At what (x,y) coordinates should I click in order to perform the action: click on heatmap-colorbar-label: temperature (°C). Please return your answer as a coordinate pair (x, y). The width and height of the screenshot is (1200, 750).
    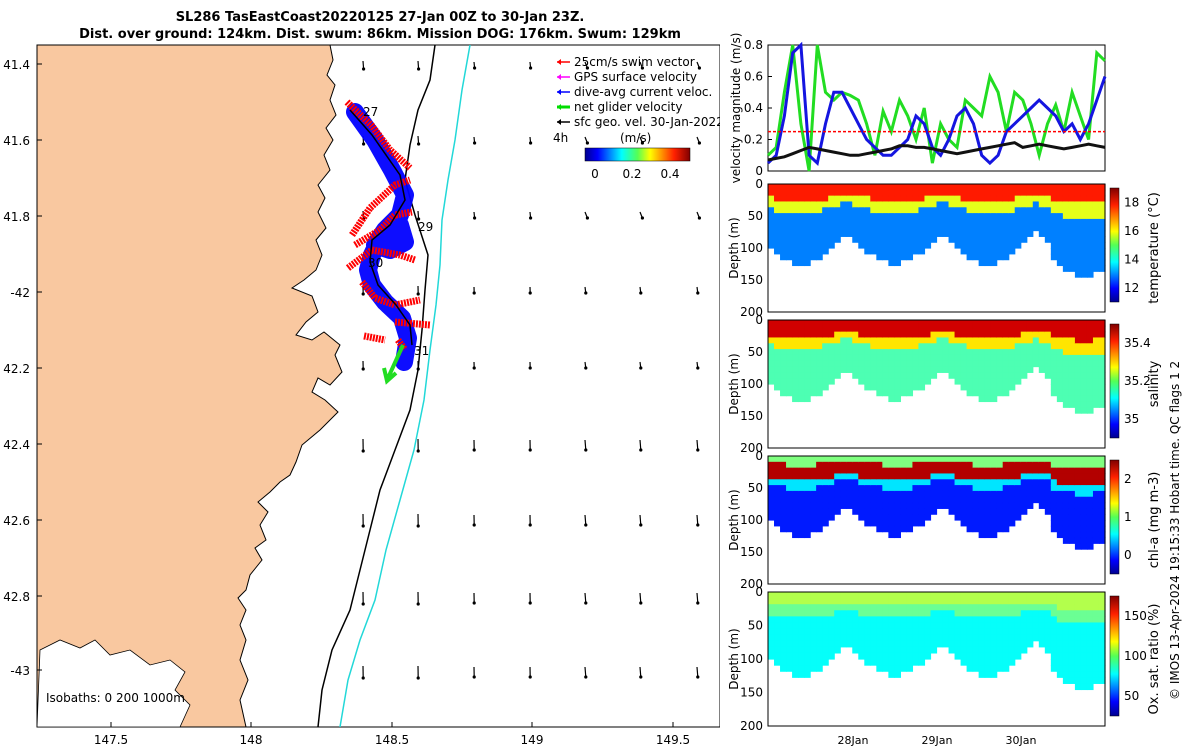
    Looking at the image, I should click on (1154, 248).